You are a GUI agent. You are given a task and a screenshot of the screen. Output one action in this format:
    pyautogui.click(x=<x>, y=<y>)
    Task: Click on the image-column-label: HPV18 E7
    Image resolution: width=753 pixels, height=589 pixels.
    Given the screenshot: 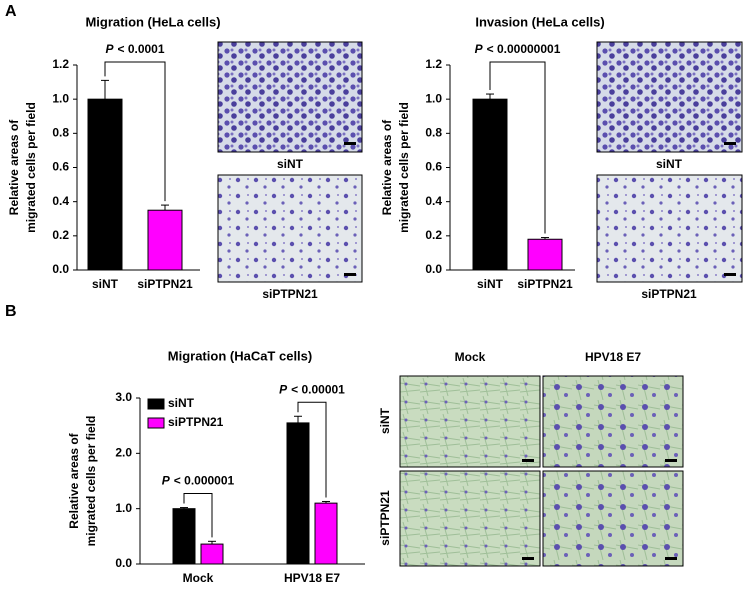 What is the action you would take?
    pyautogui.click(x=613, y=357)
    